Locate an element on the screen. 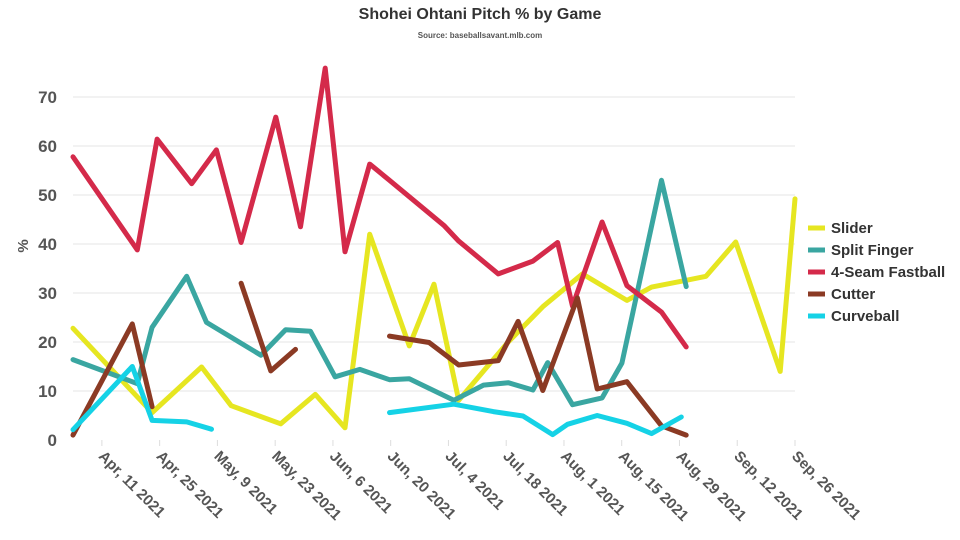  y-tick-label: 10 is located at coordinates (47, 391).